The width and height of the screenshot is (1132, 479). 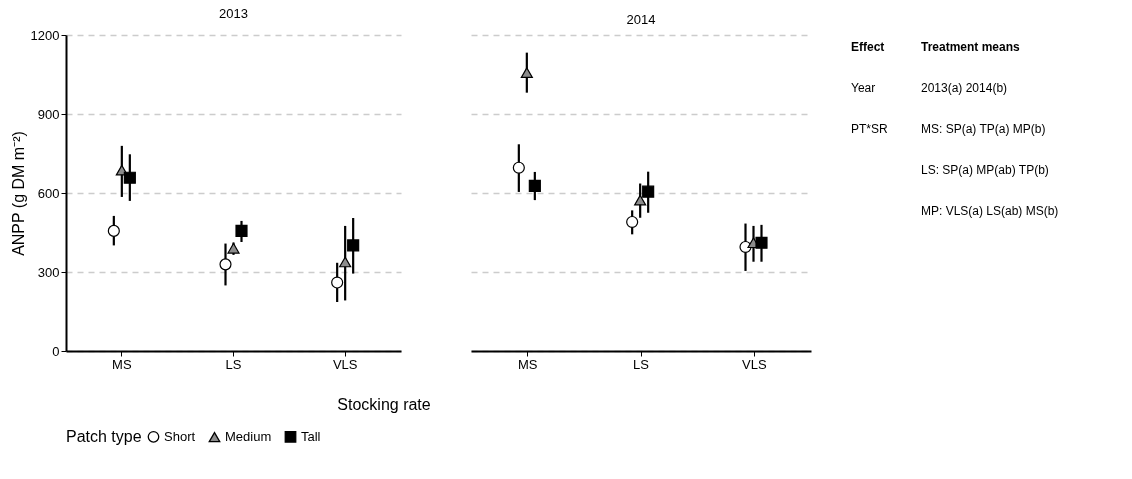 What do you see at coordinates (641, 19) in the screenshot?
I see `chart-title: 2014` at bounding box center [641, 19].